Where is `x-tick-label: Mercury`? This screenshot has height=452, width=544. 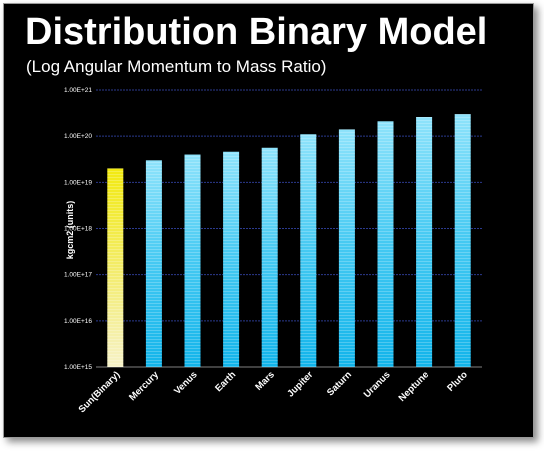 x-tick-label: Mercury is located at coordinates (144, 386).